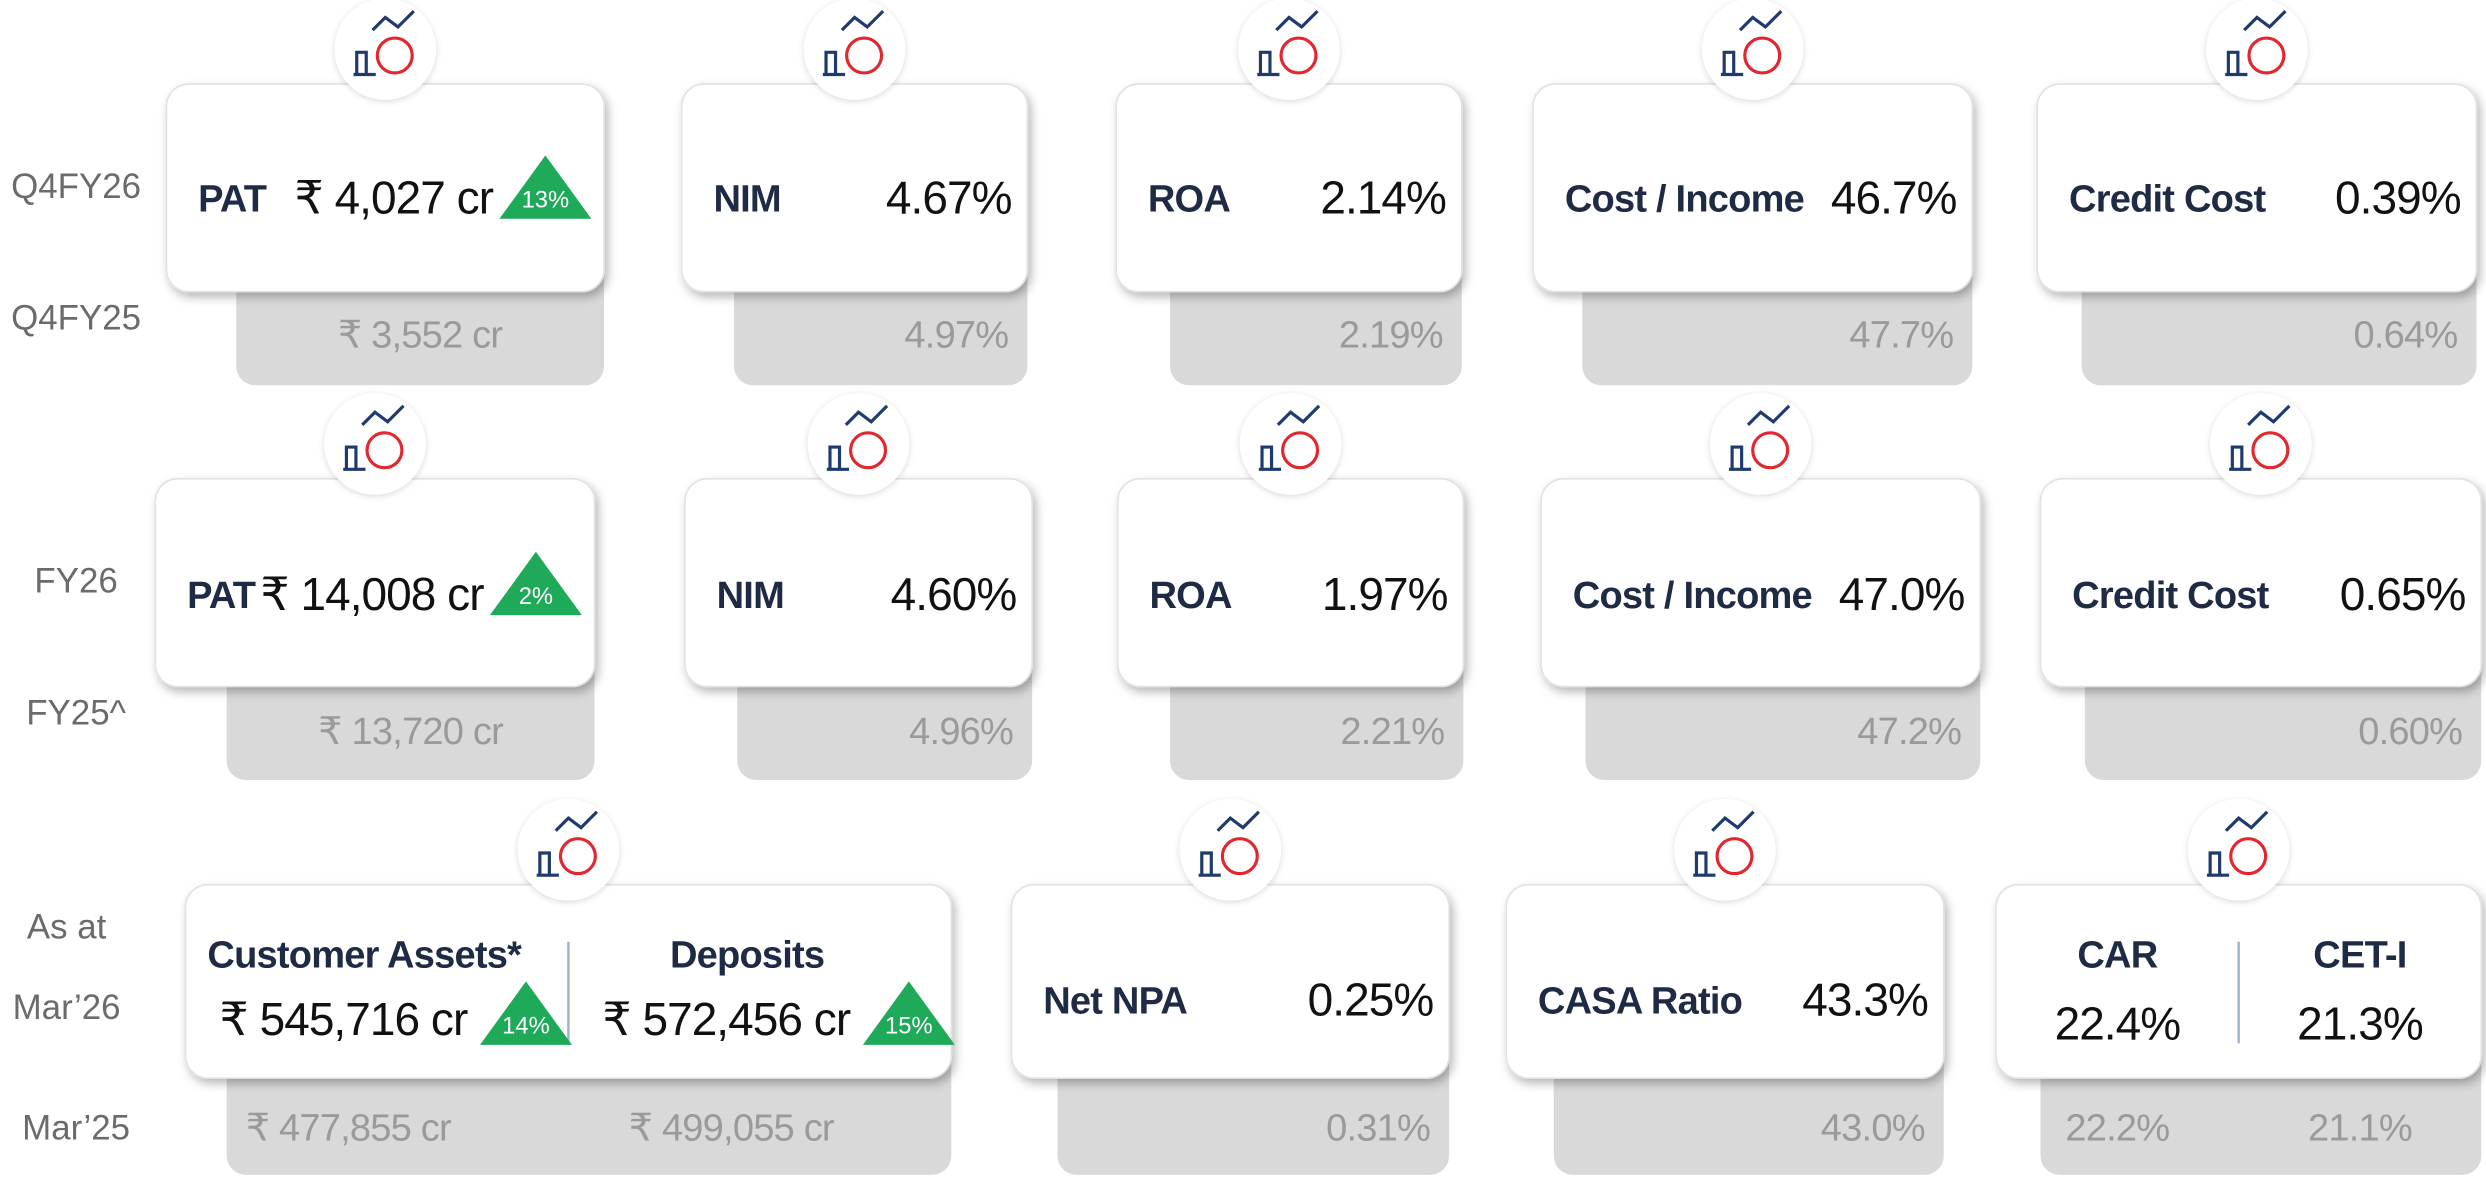 The image size is (2486, 1183). I want to click on previous-value: ₹ 13,720 cr, so click(411, 732).